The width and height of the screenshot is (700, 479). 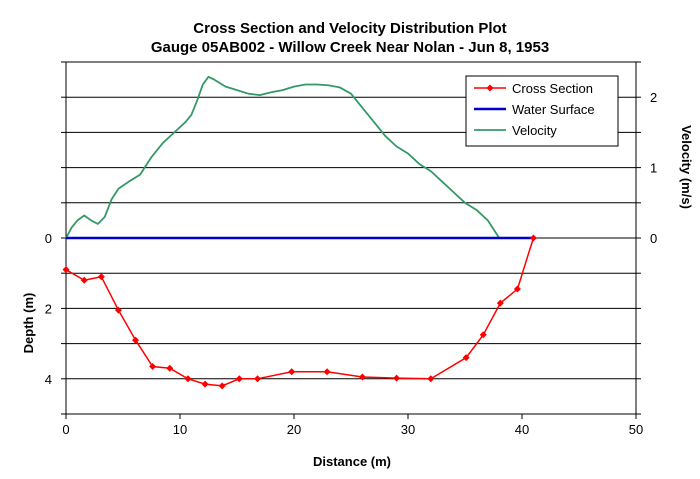 What do you see at coordinates (180, 429) in the screenshot?
I see `x-tick-label: 10` at bounding box center [180, 429].